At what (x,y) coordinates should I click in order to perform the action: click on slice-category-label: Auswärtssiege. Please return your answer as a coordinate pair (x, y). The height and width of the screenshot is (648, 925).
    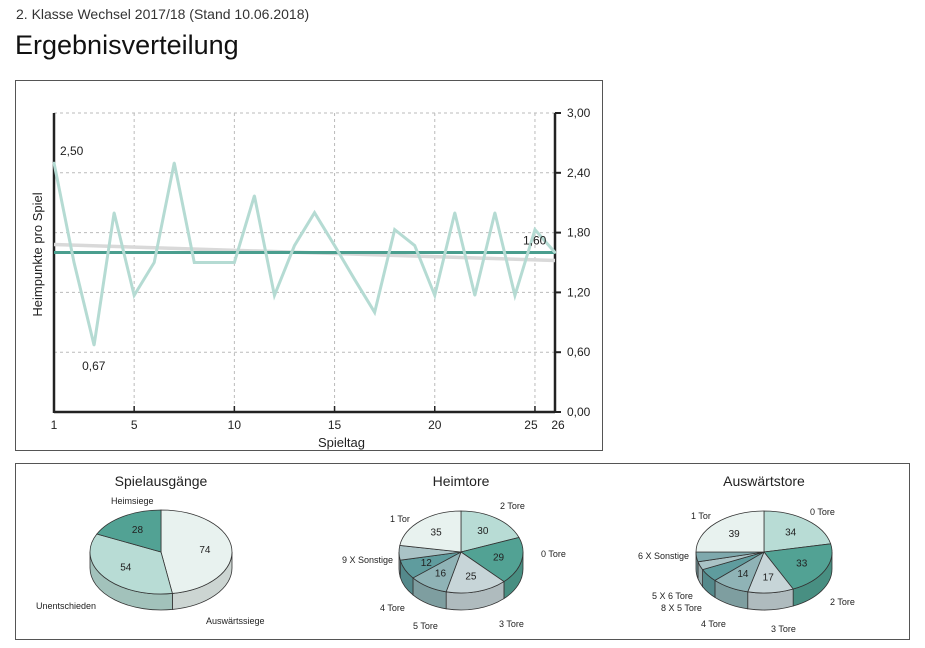
    Looking at the image, I should click on (235, 621).